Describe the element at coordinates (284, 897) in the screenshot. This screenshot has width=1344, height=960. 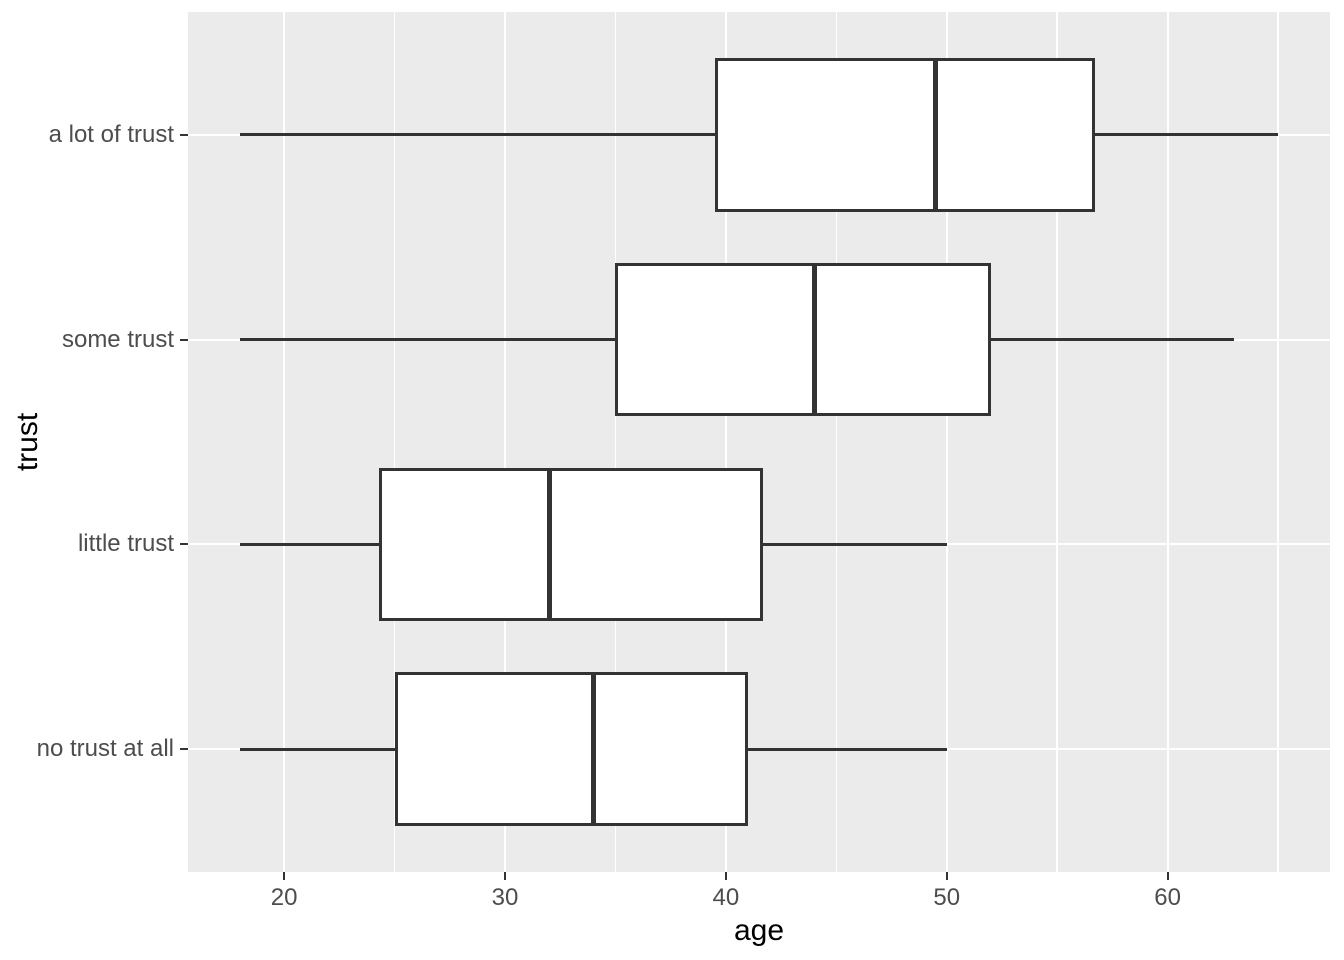
I see `x-tick-label-20: 20` at that location.